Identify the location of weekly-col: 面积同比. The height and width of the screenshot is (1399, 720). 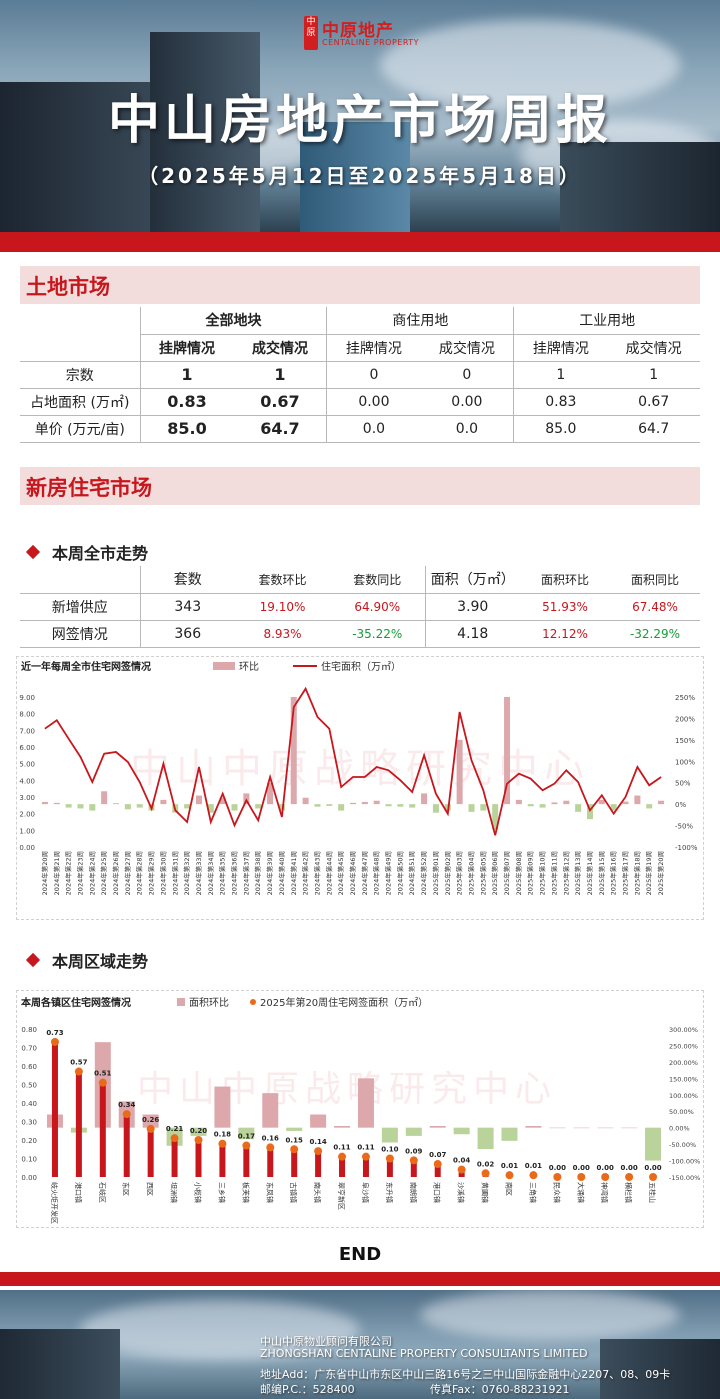
(654, 579).